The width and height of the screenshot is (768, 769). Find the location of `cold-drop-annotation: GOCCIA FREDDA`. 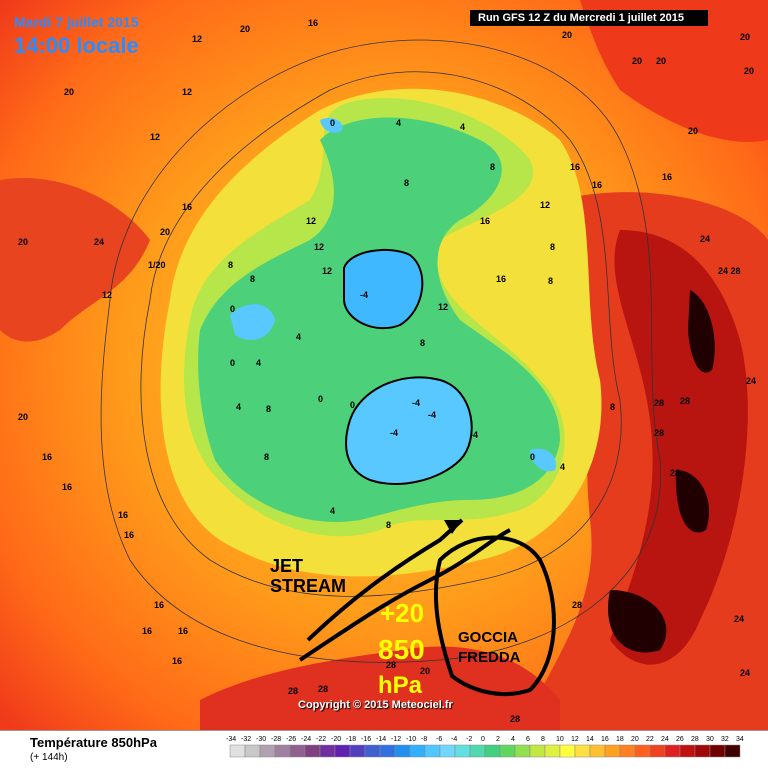

cold-drop-annotation: GOCCIA FREDDA is located at coordinates (489, 648).